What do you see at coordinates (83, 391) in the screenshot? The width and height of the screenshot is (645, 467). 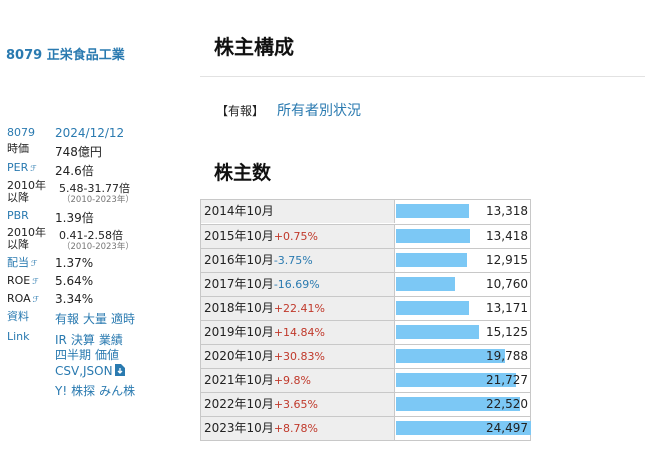 I see `link-kabutan: 株探` at bounding box center [83, 391].